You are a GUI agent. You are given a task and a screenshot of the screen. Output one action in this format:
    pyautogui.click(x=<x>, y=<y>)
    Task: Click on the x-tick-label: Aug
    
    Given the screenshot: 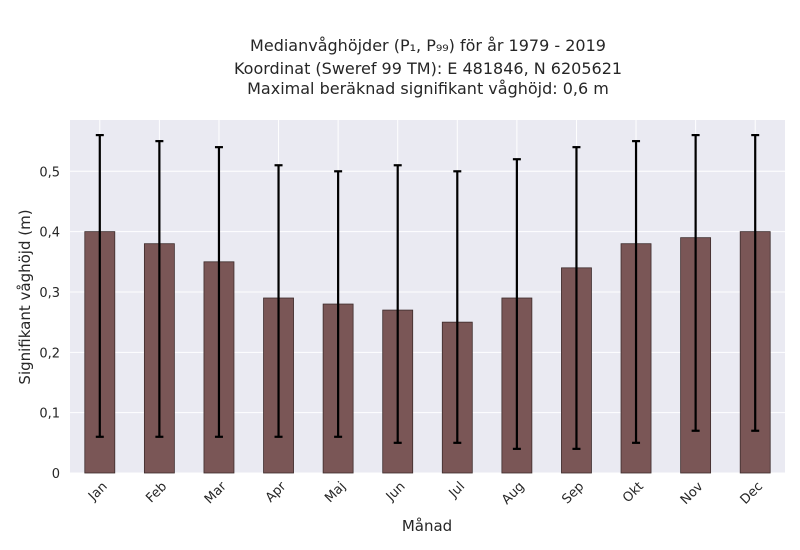 What is the action you would take?
    pyautogui.click(x=513, y=493)
    